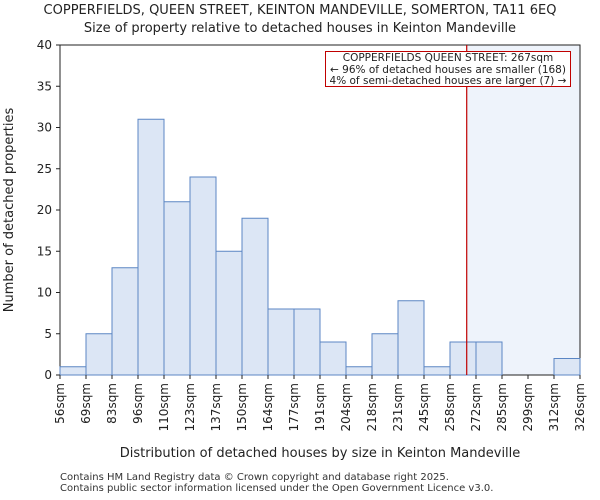  What do you see at coordinates (255, 296) in the screenshot?
I see `bar-150sqm` at bounding box center [255, 296].